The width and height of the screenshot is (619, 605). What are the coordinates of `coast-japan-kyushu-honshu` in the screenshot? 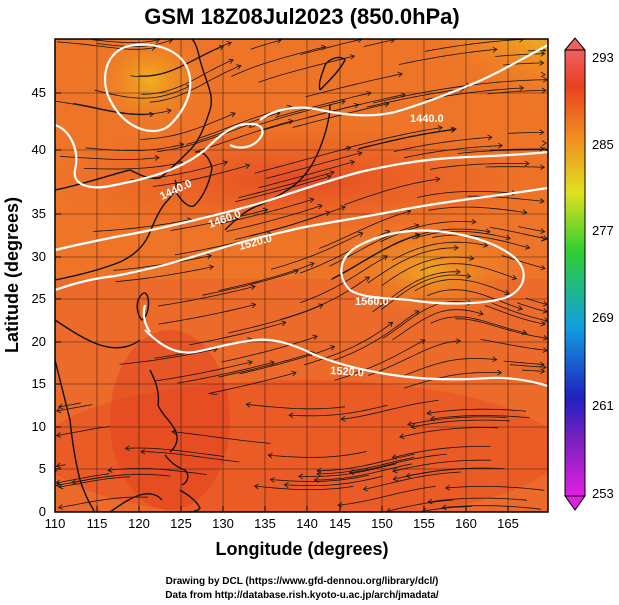 It's located at (277, 167).